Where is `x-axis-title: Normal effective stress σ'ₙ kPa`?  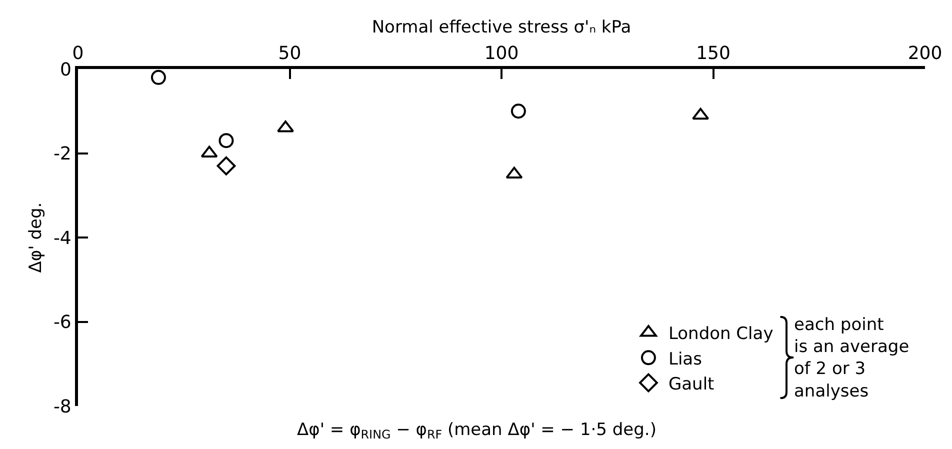
x-axis-title: Normal effective stress σ'ₙ kPa is located at coordinates (502, 27).